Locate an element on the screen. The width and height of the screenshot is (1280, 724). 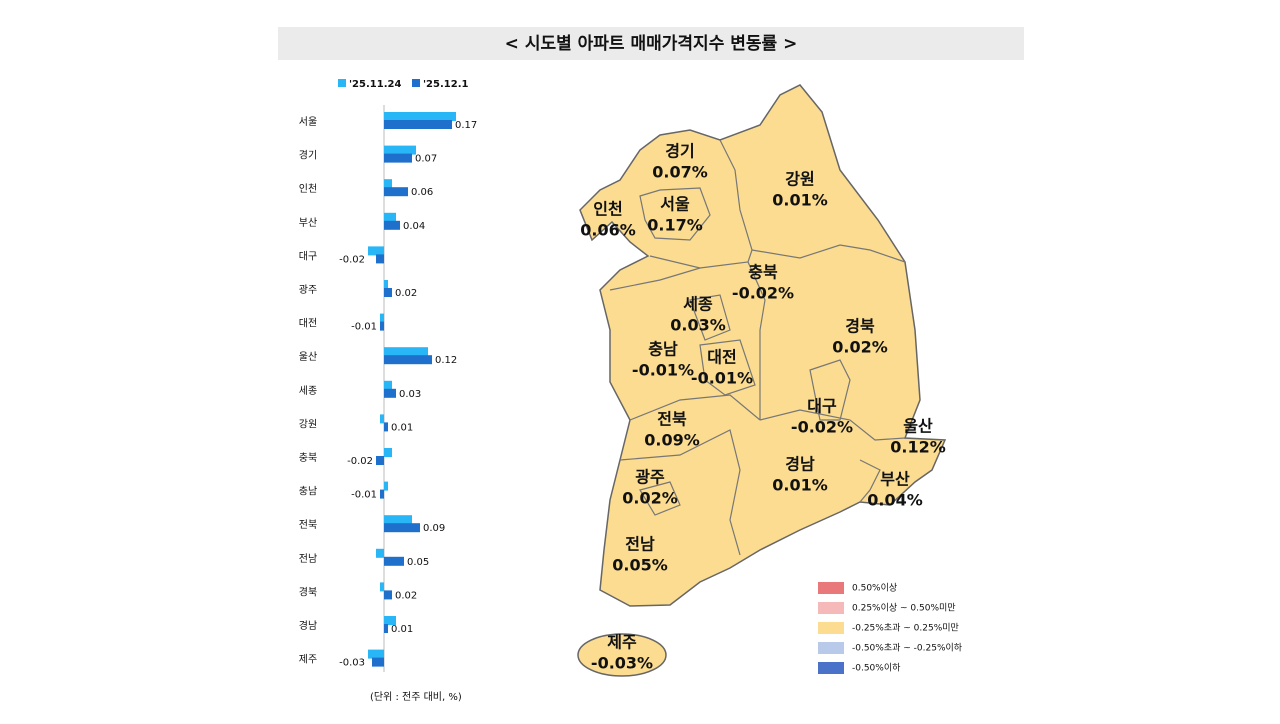
value-label: -0.03 is located at coordinates (352, 663).